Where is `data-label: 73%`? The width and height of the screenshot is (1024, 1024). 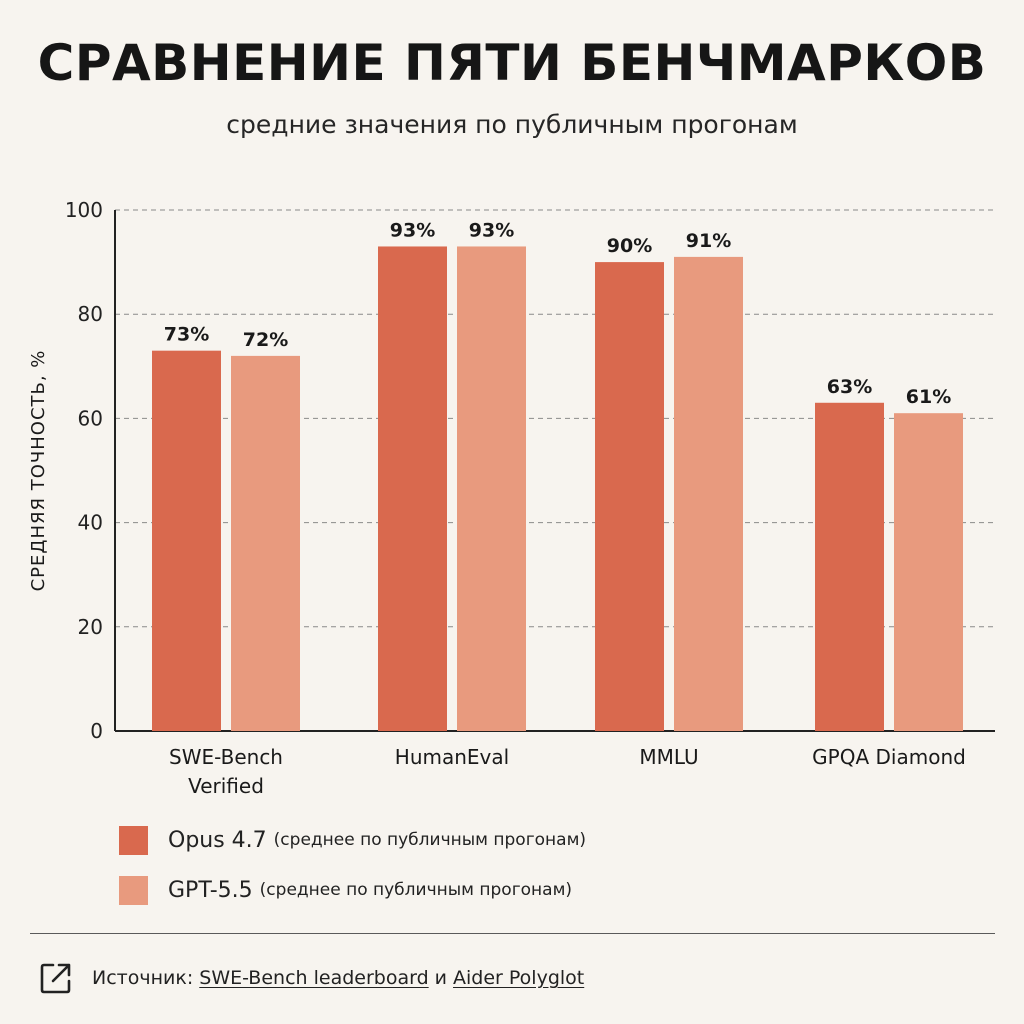 data-label: 73% is located at coordinates (186, 335).